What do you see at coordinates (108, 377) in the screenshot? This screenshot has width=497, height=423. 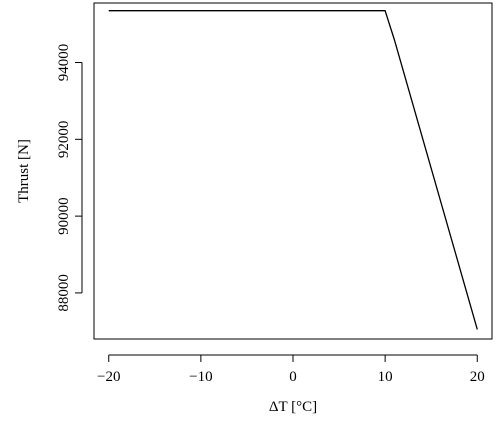 I see `x-tick-label: −20` at bounding box center [108, 377].